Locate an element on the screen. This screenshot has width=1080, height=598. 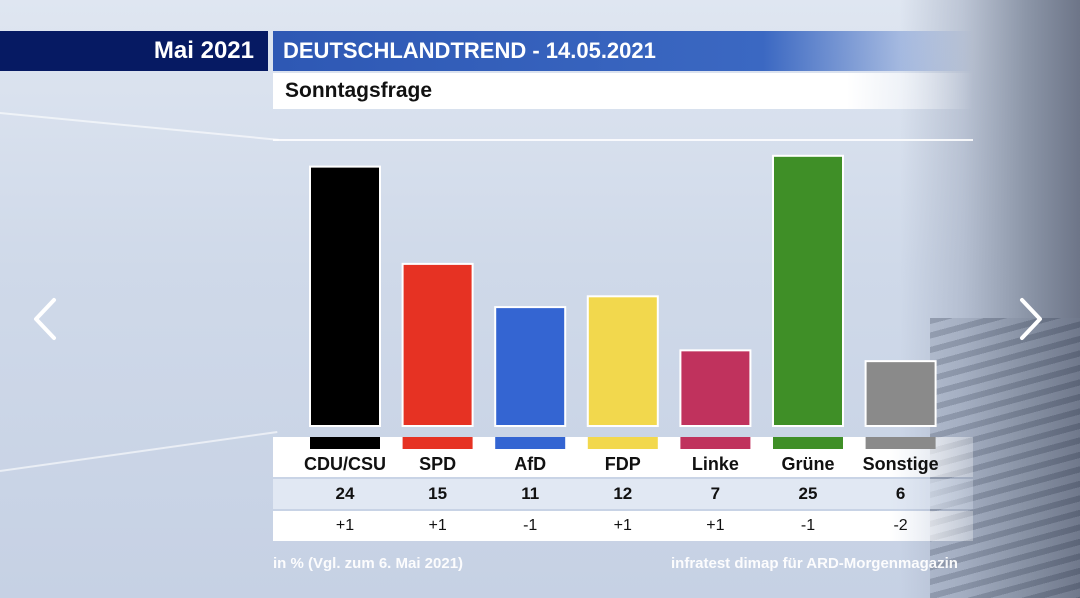
source-note: infratest dimap für ARD-Morgenmagazin is located at coordinates (814, 563).